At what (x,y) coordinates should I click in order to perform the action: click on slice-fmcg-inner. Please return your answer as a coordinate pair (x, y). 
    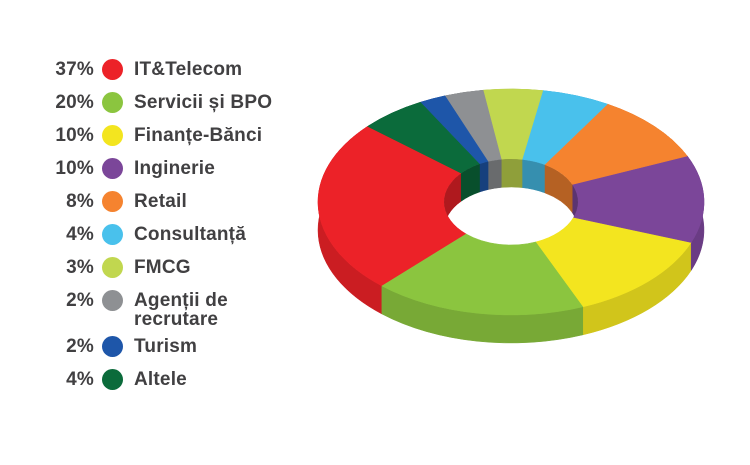
    Looking at the image, I should click on (512, 173).